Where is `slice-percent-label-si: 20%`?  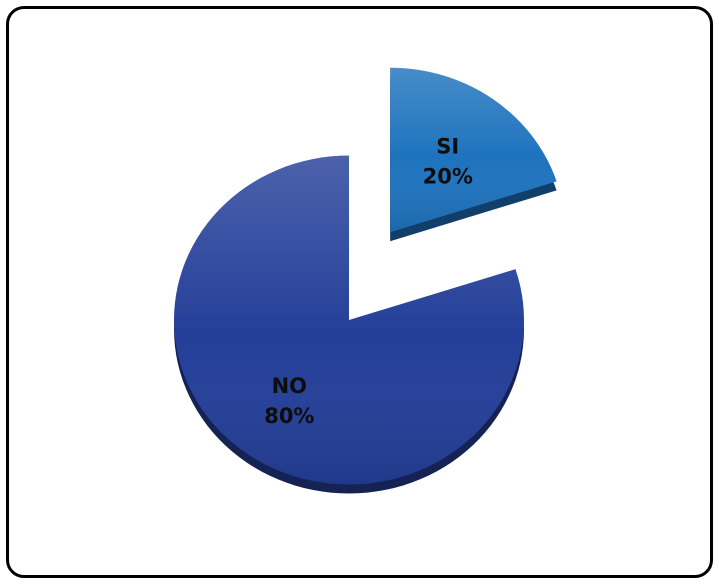 slice-percent-label-si: 20% is located at coordinates (448, 177).